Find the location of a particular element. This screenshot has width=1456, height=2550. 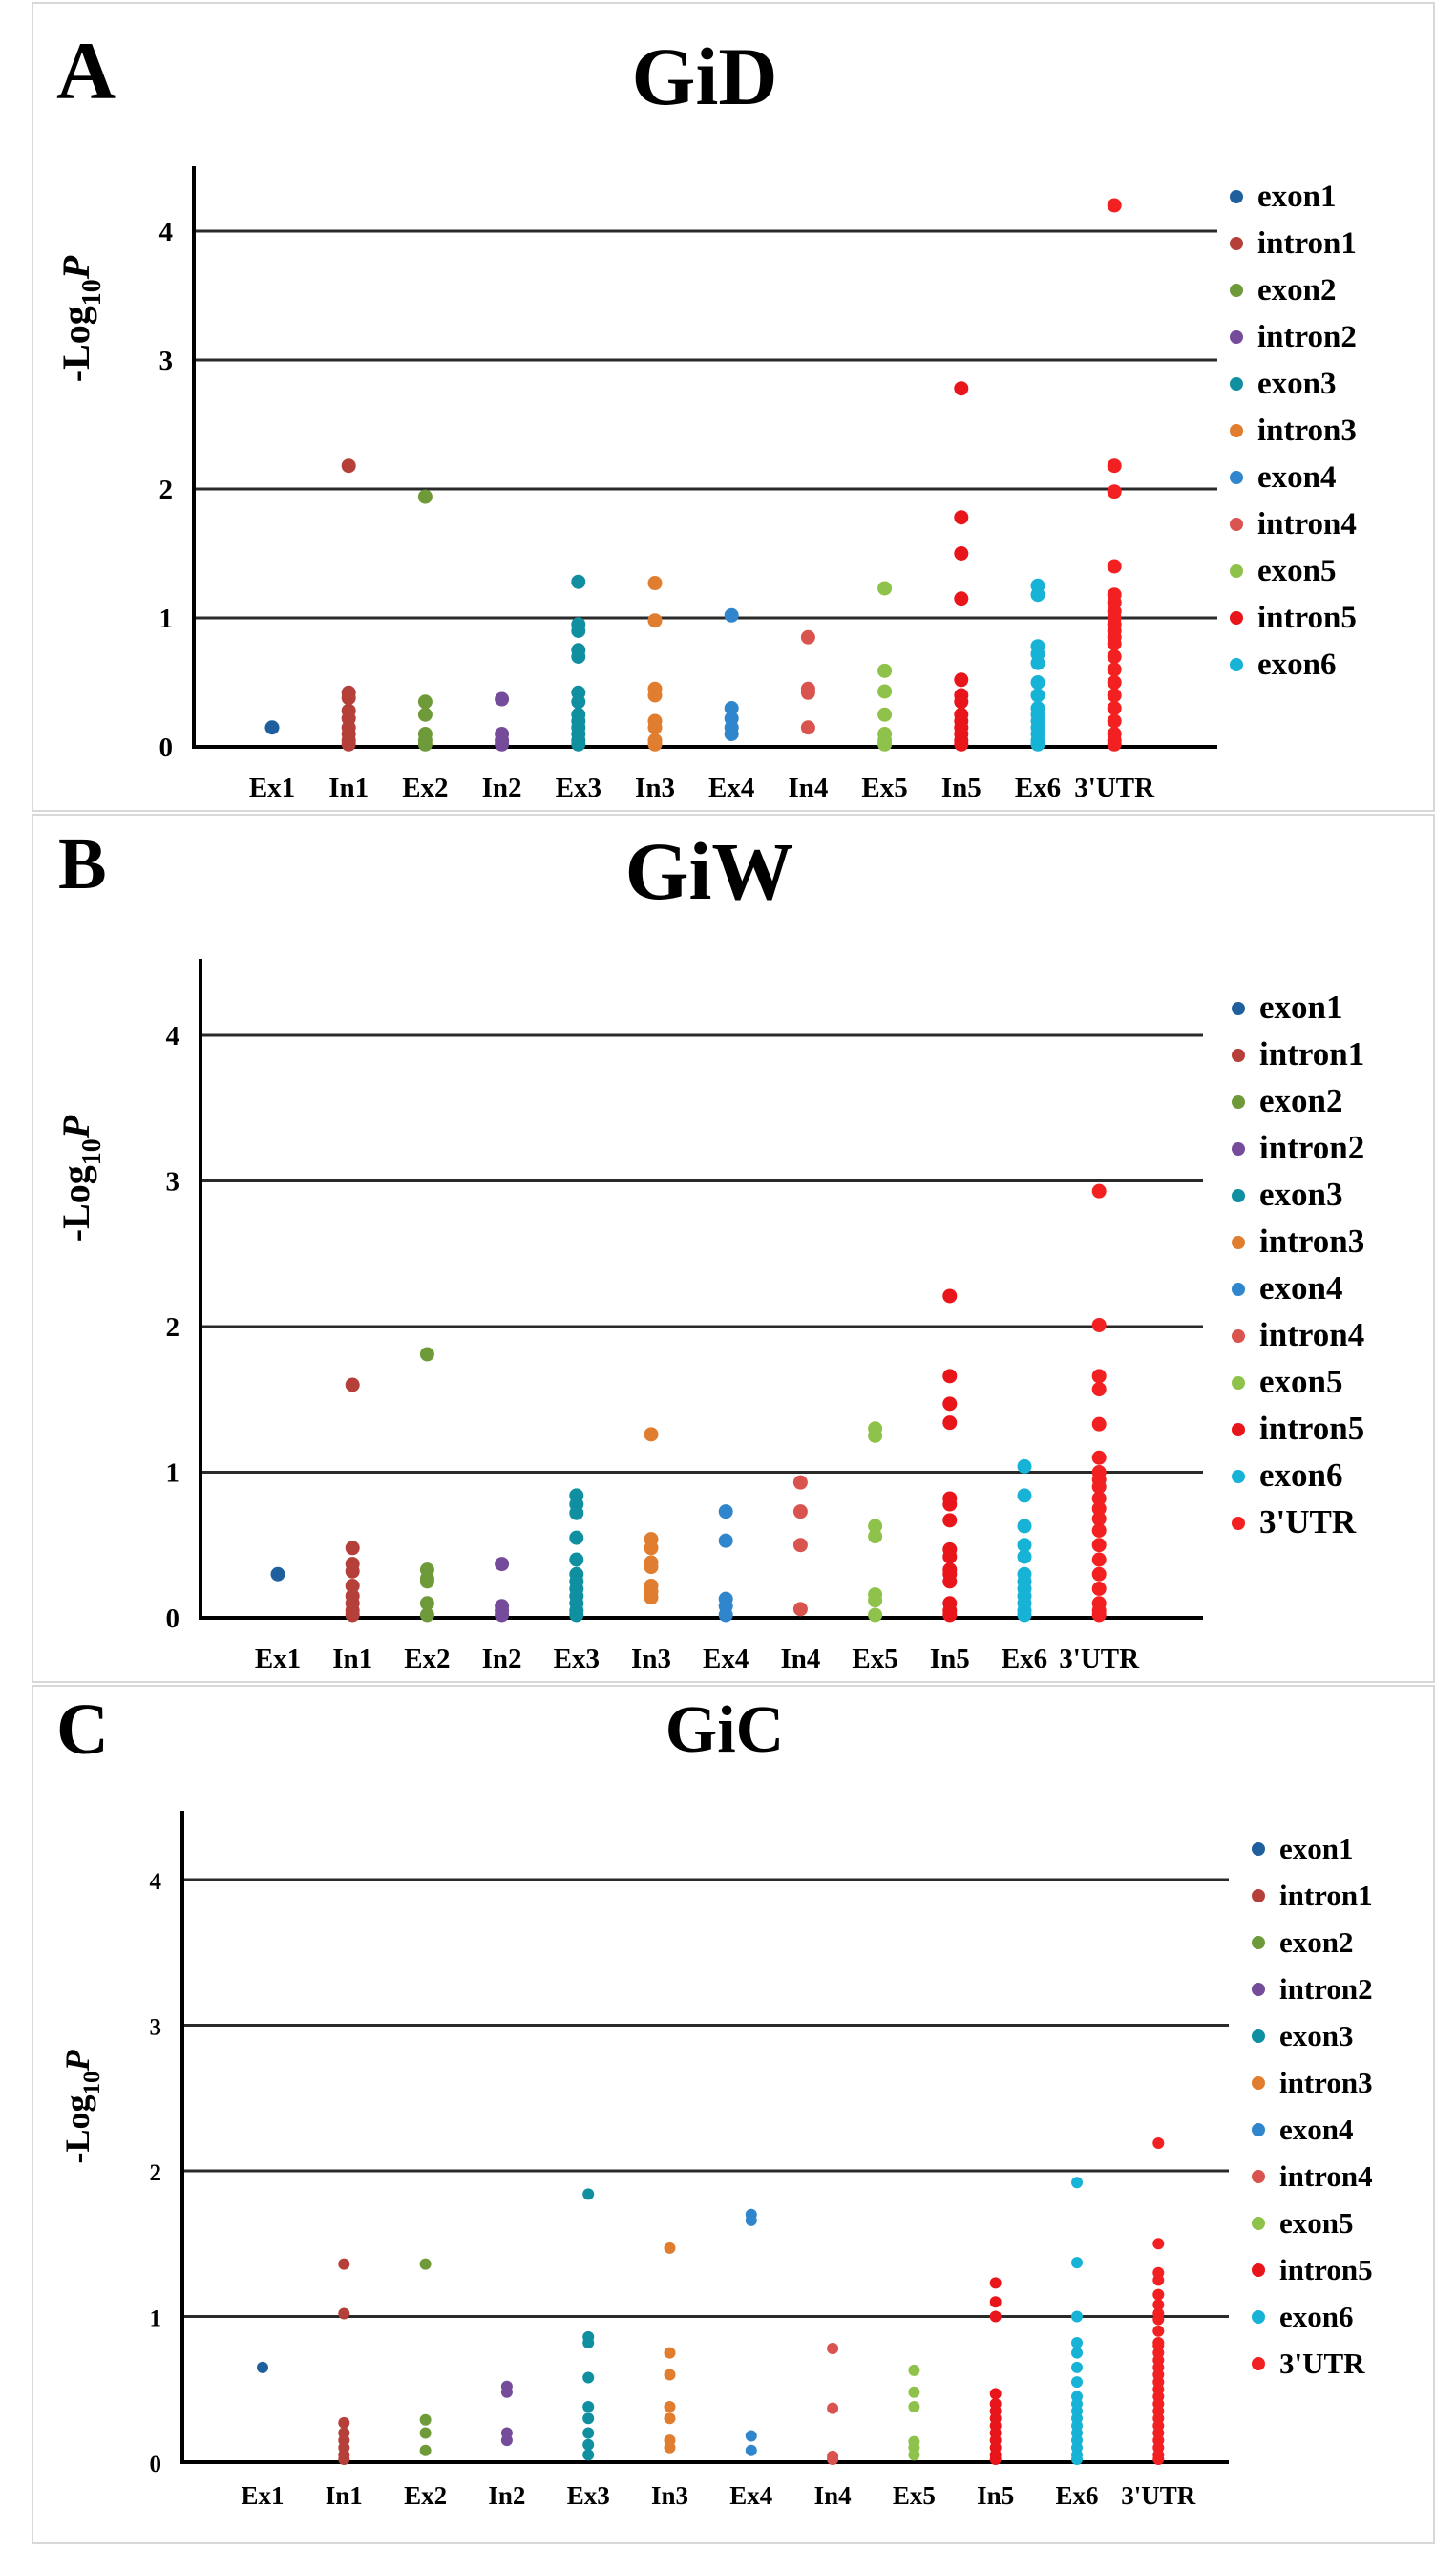

y-tick-label: 4 is located at coordinates (156, 1882).